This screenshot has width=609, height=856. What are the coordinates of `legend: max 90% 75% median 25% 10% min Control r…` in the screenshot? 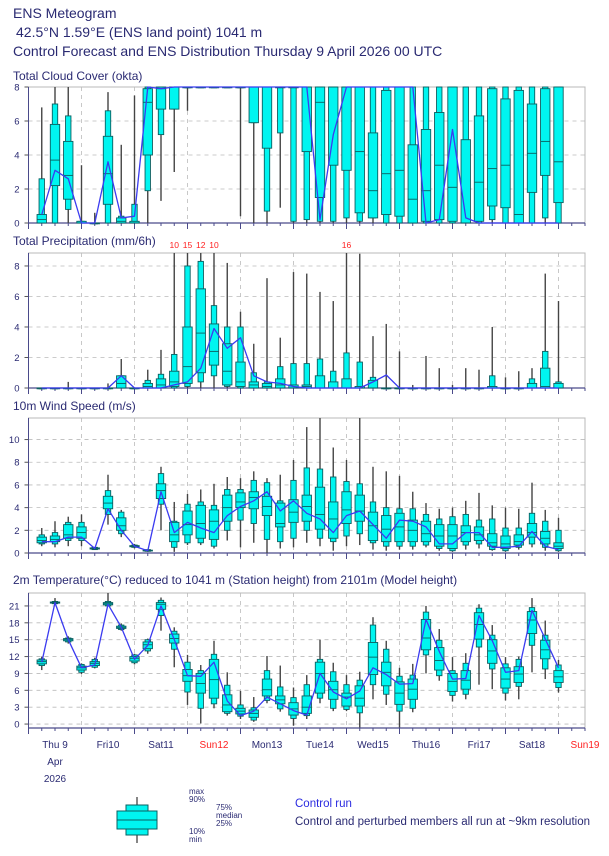 It's located at (353, 815).